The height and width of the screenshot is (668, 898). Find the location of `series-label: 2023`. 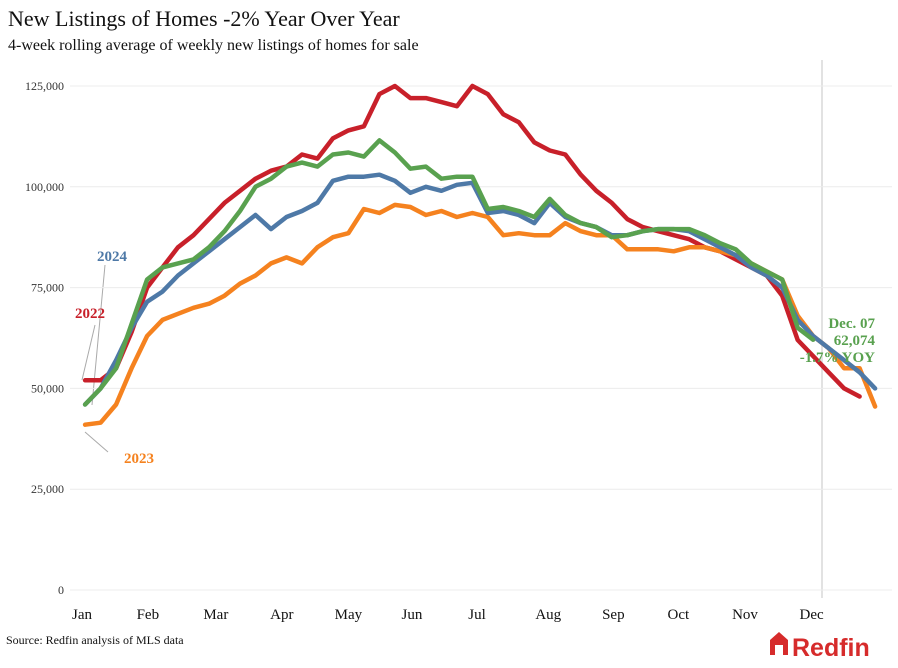

series-label: 2023 is located at coordinates (139, 459).